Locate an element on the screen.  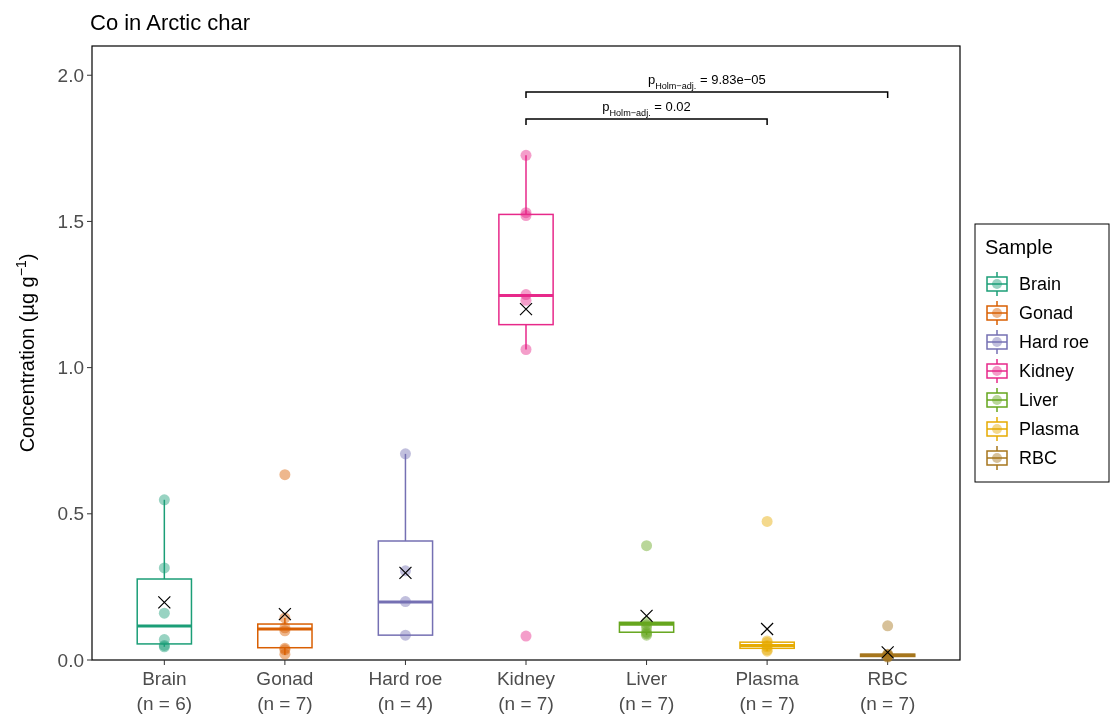
legend-label: Plasma is located at coordinates (1050, 429).